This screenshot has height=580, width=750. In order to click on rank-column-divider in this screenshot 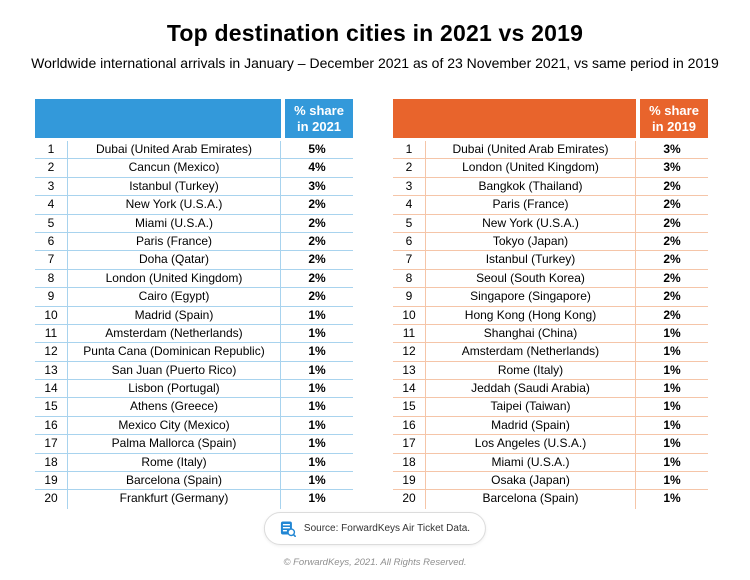, I will do `click(425, 325)`.